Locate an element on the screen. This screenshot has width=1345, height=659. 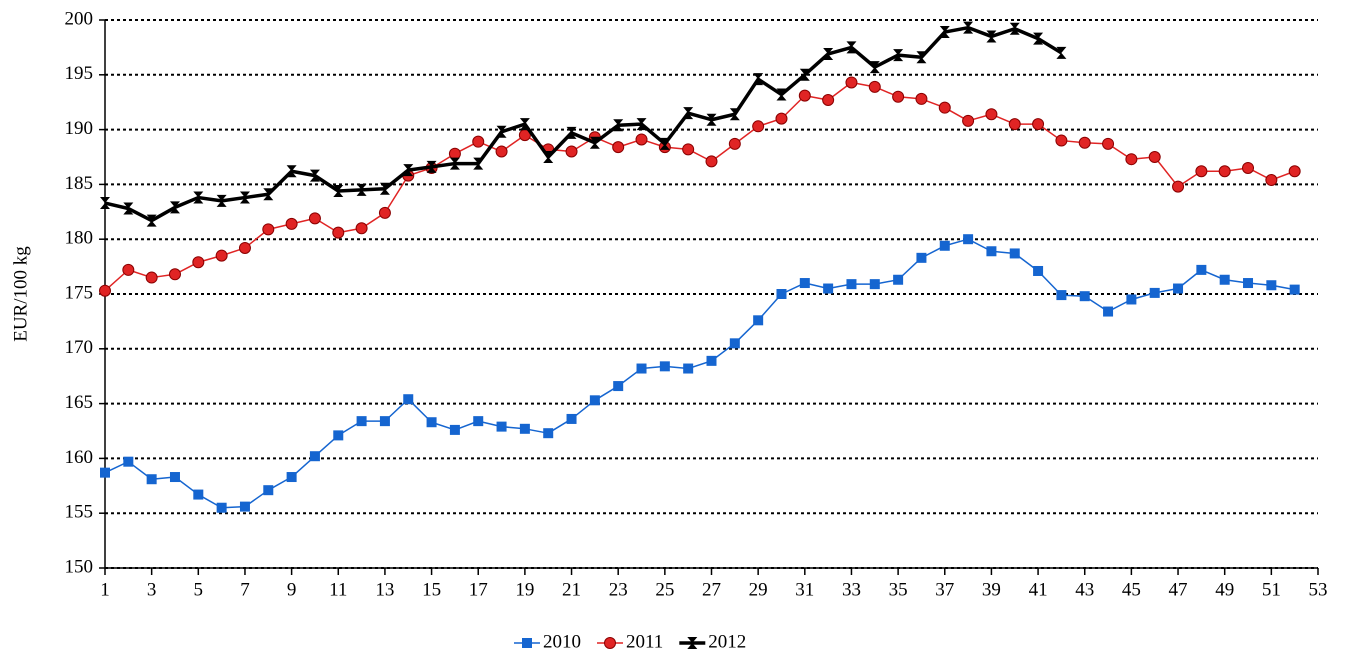
x-tick-label: 41 is located at coordinates (1038, 589).